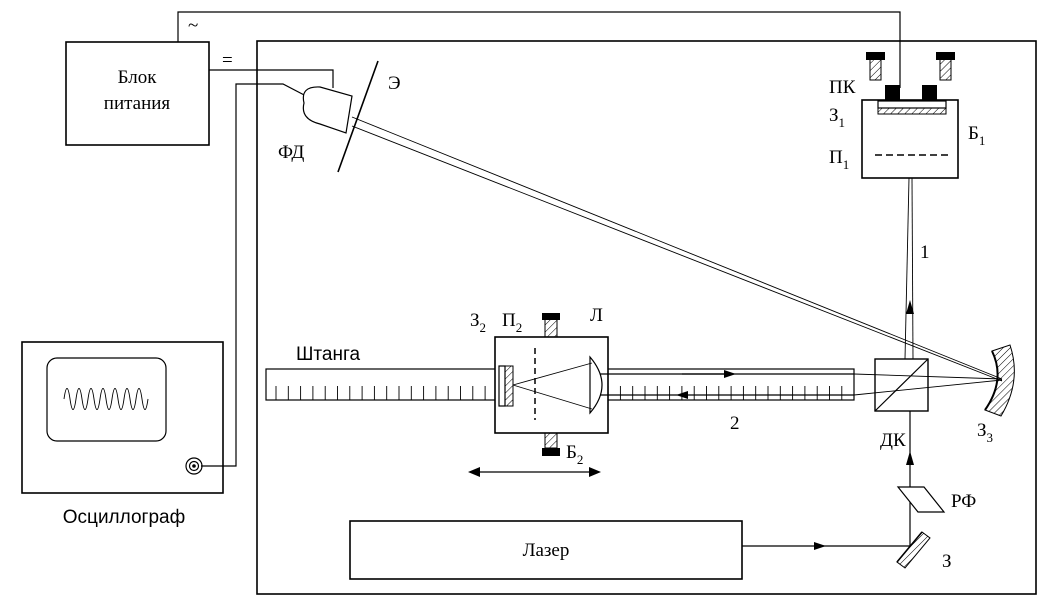 The width and height of the screenshot is (1062, 605). What do you see at coordinates (328, 354) in the screenshot?
I see `rod-label: Штанга` at bounding box center [328, 354].